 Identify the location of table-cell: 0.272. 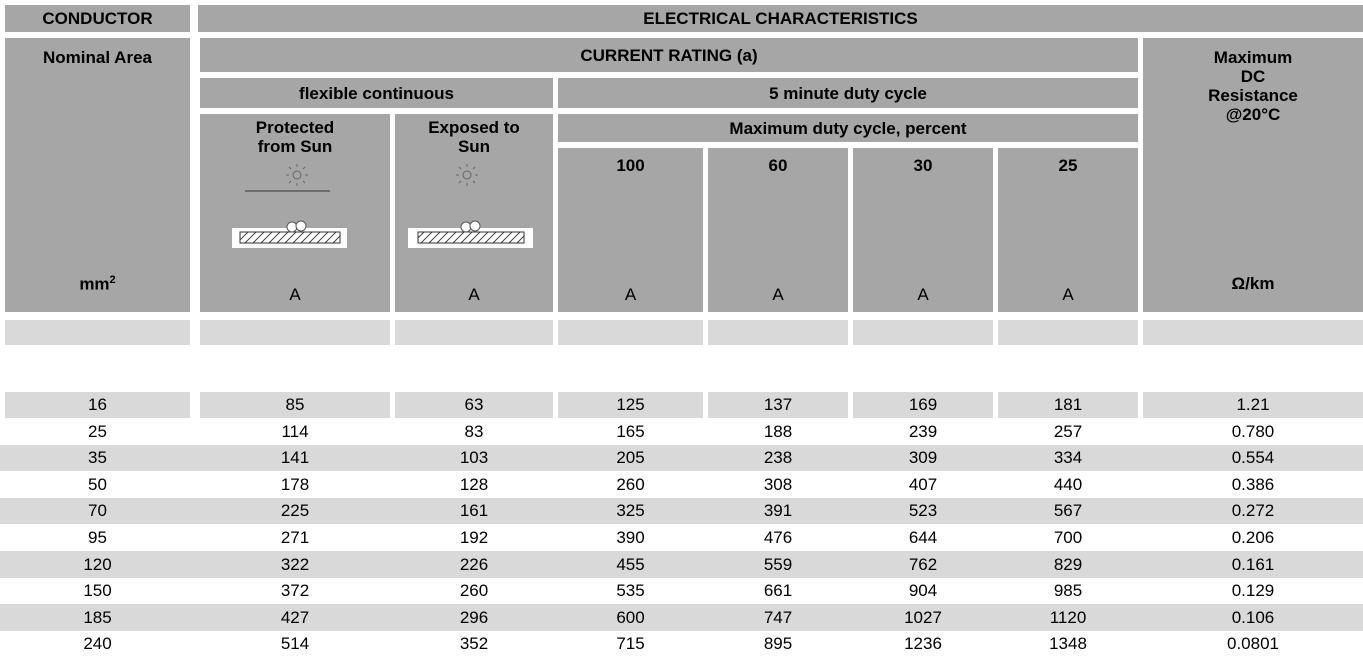
(1253, 511).